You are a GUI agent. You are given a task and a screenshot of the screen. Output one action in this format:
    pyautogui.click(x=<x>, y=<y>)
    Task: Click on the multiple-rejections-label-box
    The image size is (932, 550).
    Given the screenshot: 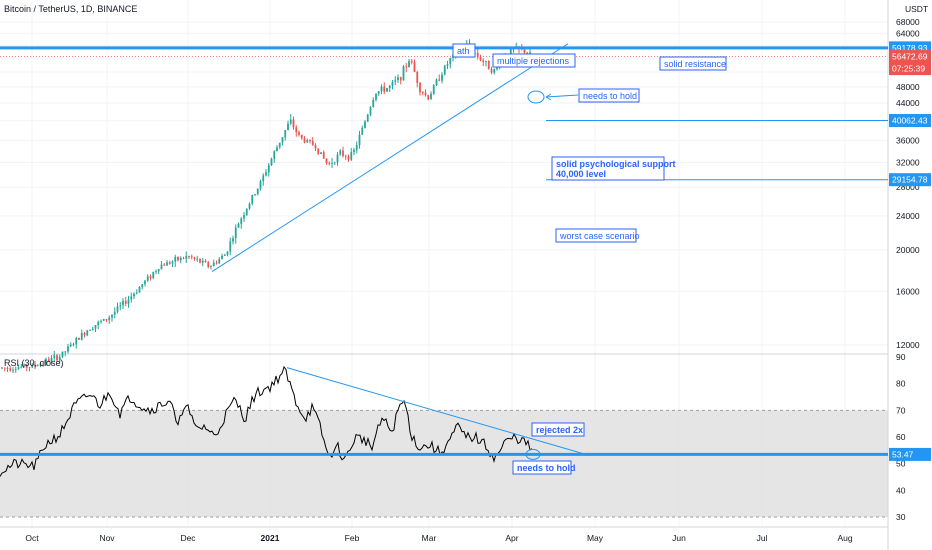 What is the action you would take?
    pyautogui.click(x=534, y=60)
    